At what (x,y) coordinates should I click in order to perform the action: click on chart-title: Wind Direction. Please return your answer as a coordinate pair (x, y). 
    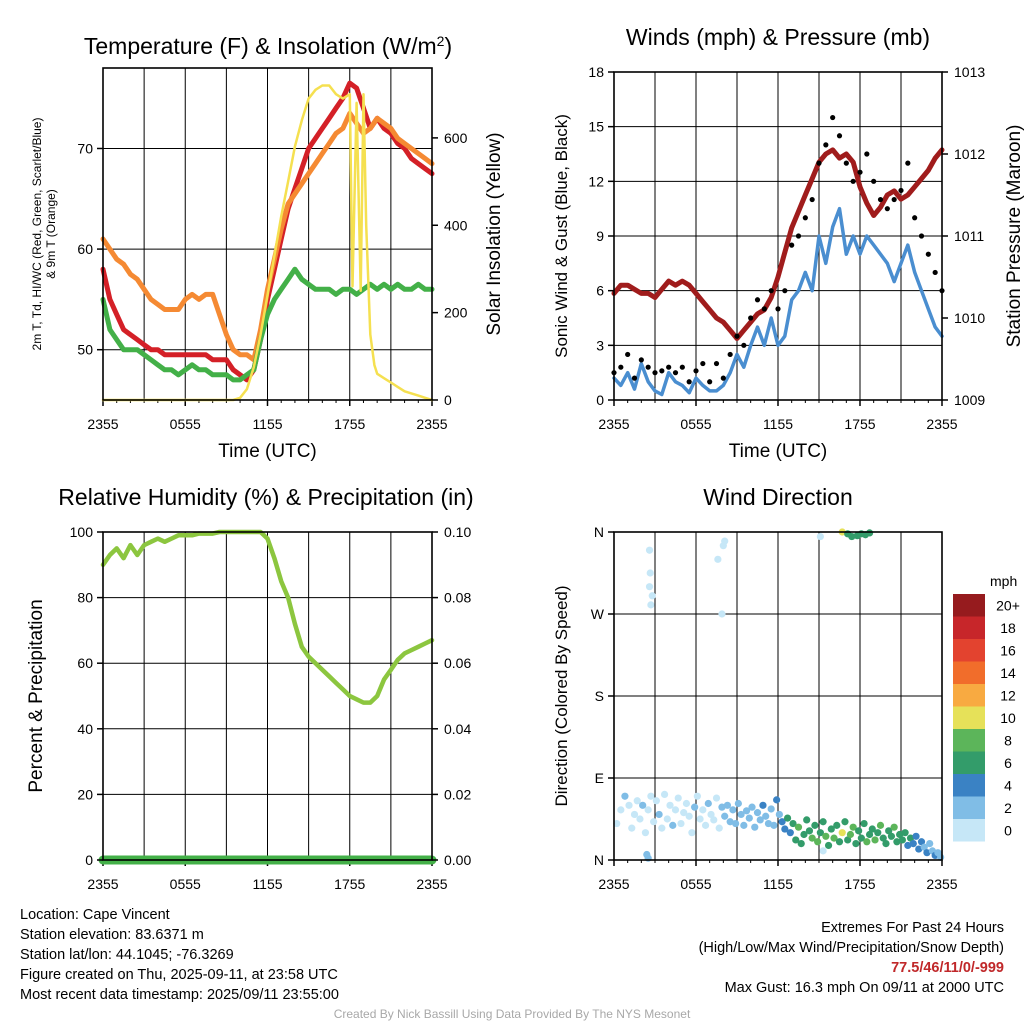
    Looking at the image, I should click on (778, 497).